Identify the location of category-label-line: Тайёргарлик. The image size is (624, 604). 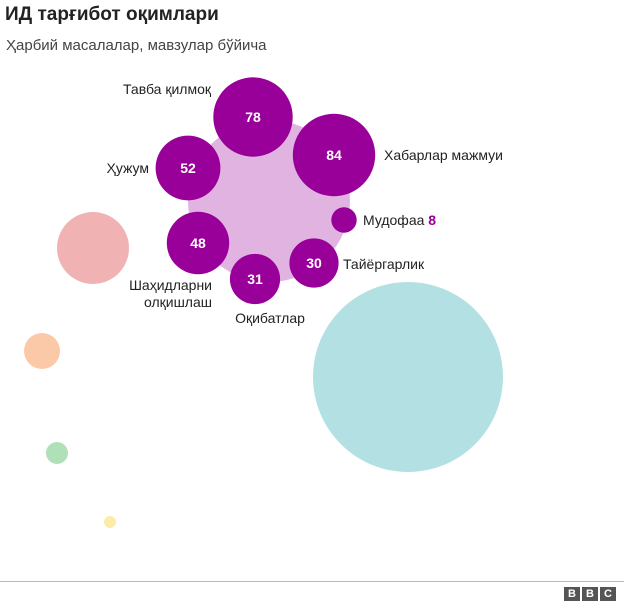
(384, 264).